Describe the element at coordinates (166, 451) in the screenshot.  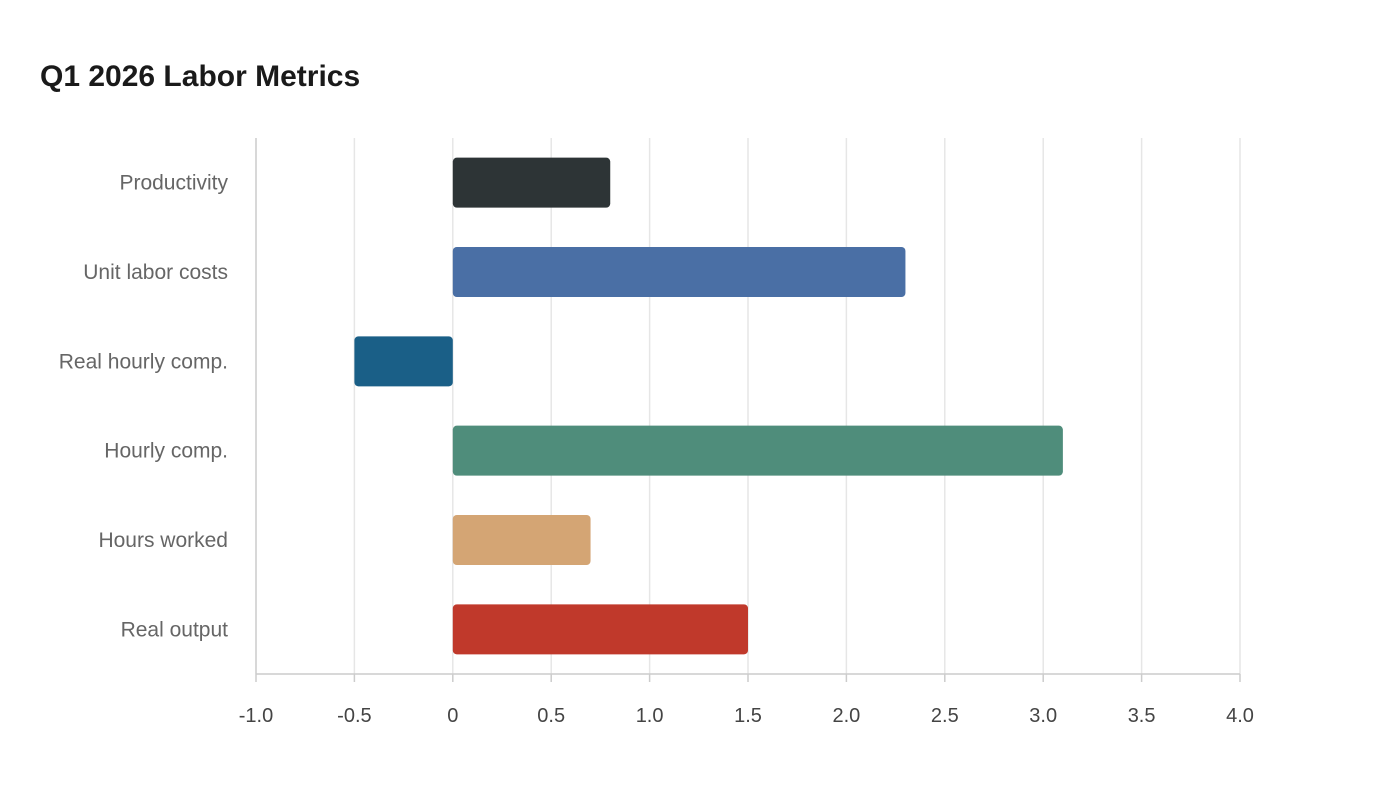
I see `category-label: Hourly comp.` at that location.